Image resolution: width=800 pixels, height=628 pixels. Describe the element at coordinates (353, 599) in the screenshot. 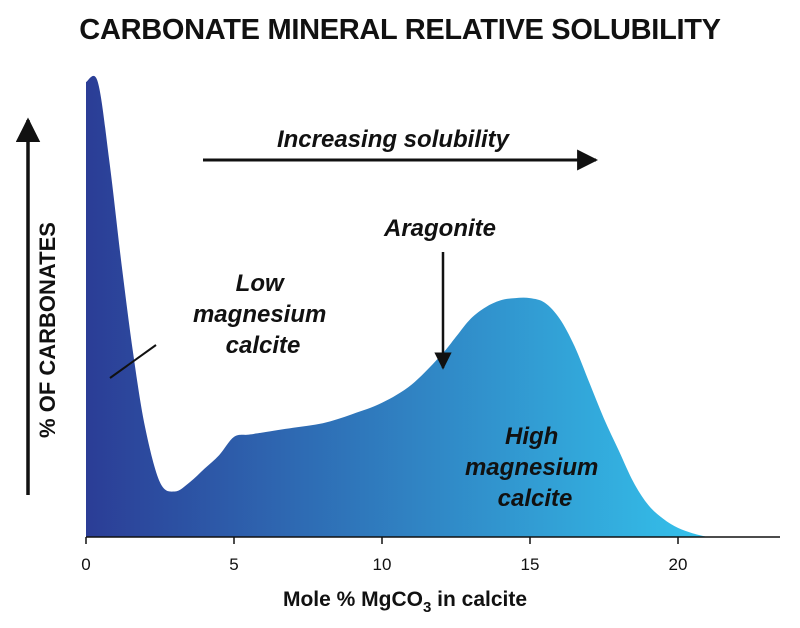

I see `x-axis-label-main: Mole % MgCO` at that location.